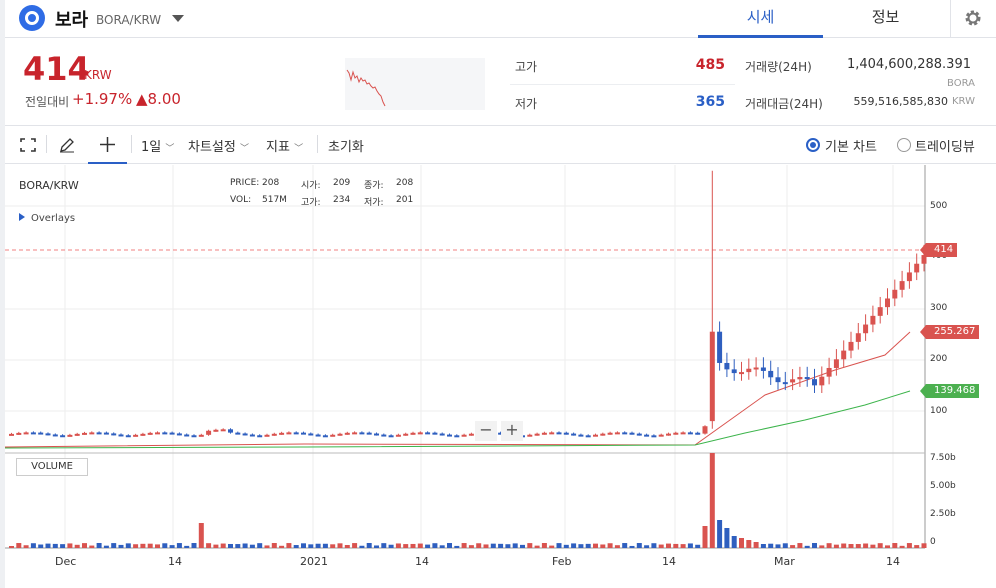  Describe the element at coordinates (346, 147) in the screenshot. I see `reset-button: 초기화` at that location.